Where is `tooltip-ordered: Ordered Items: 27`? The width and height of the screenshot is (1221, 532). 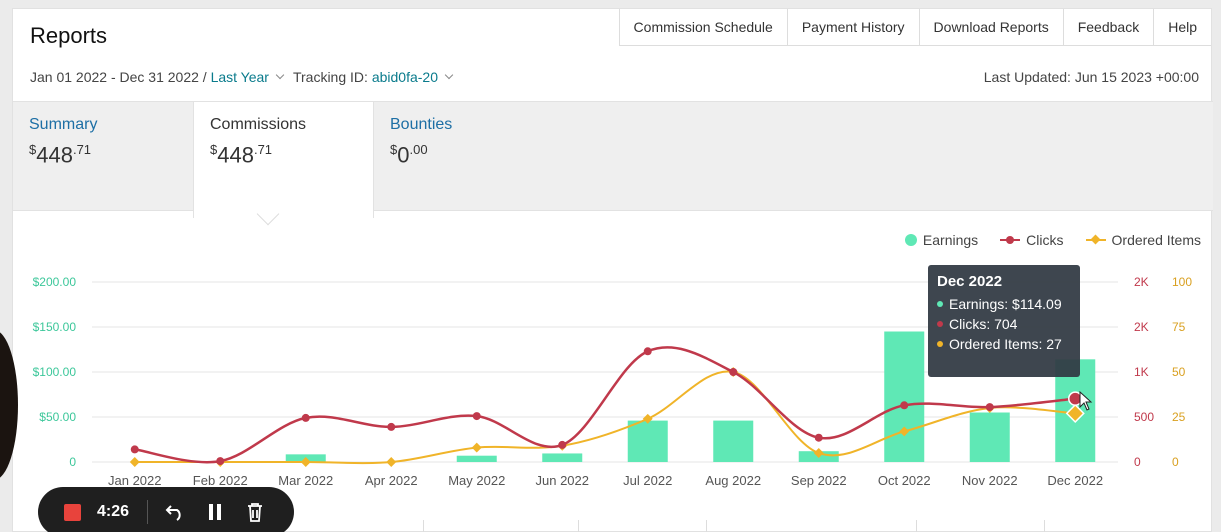
tooltip-ordered: Ordered Items: 27 is located at coordinates (1004, 344).